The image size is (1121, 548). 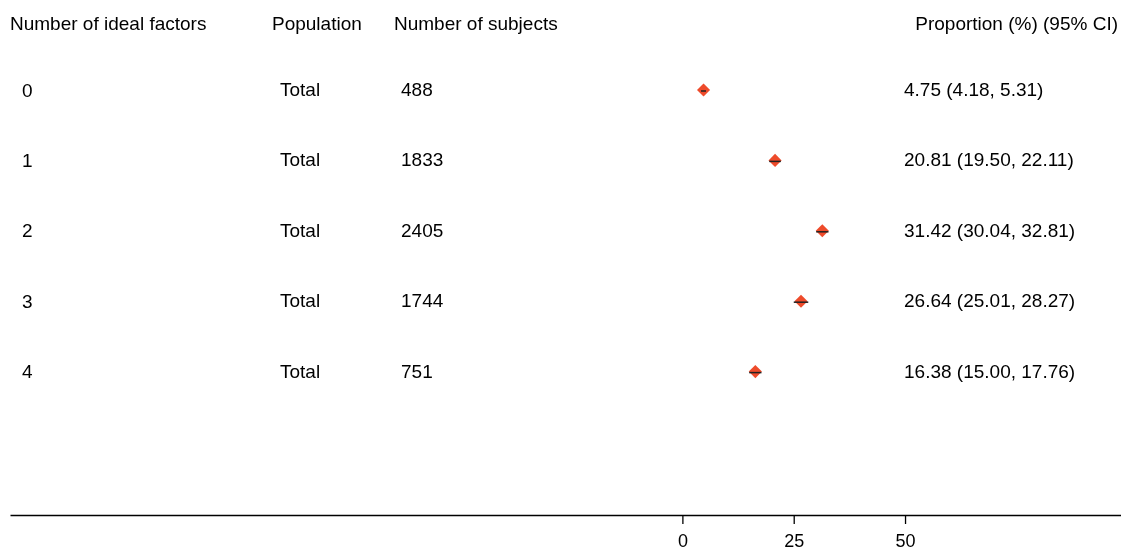 I want to click on annotation: 2405, so click(x=422, y=230).